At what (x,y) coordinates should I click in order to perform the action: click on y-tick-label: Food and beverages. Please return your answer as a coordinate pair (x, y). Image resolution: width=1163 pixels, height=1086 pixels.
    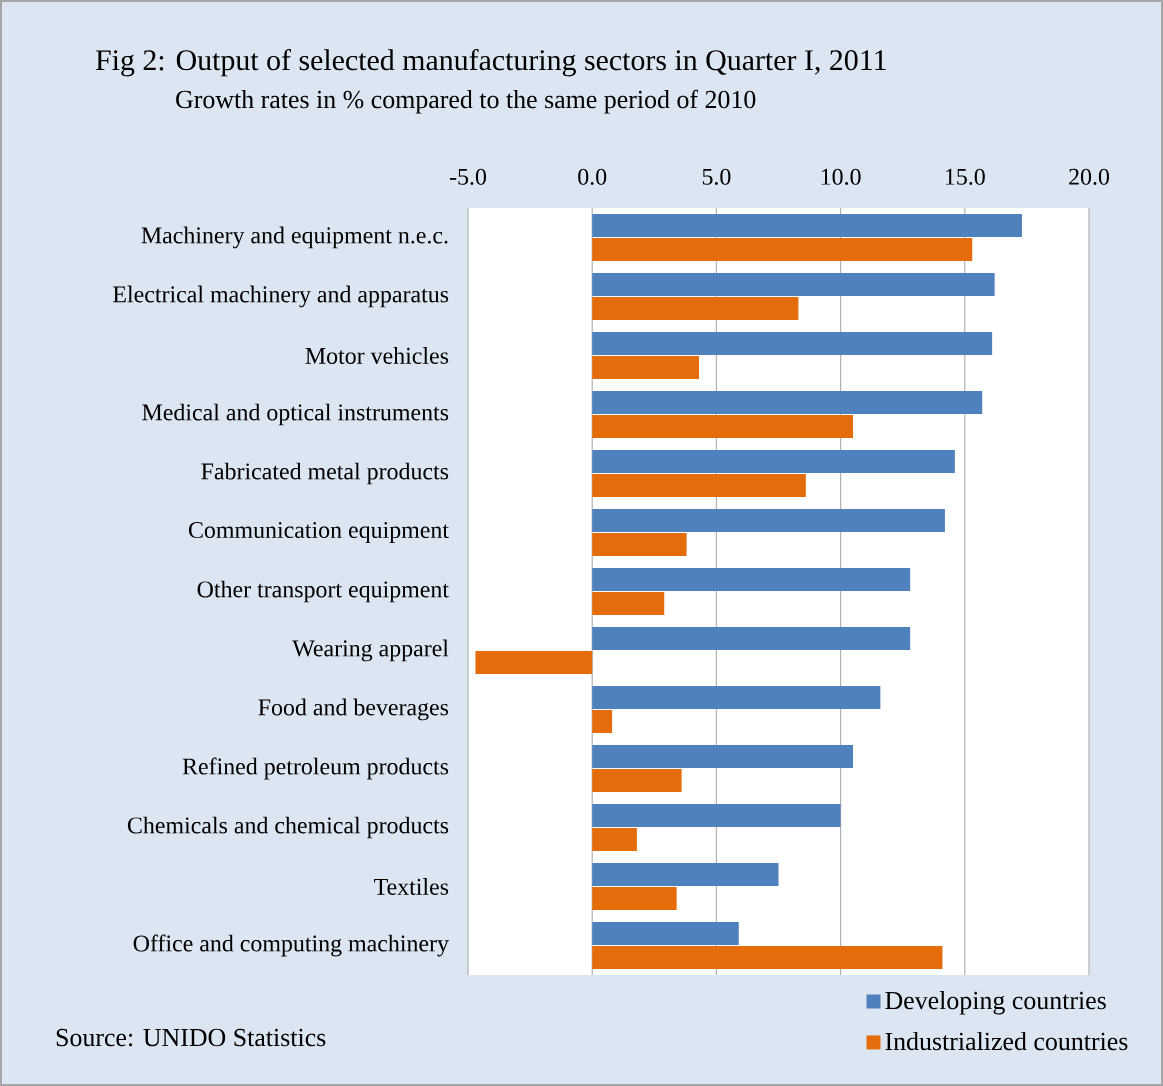
    Looking at the image, I should click on (353, 709).